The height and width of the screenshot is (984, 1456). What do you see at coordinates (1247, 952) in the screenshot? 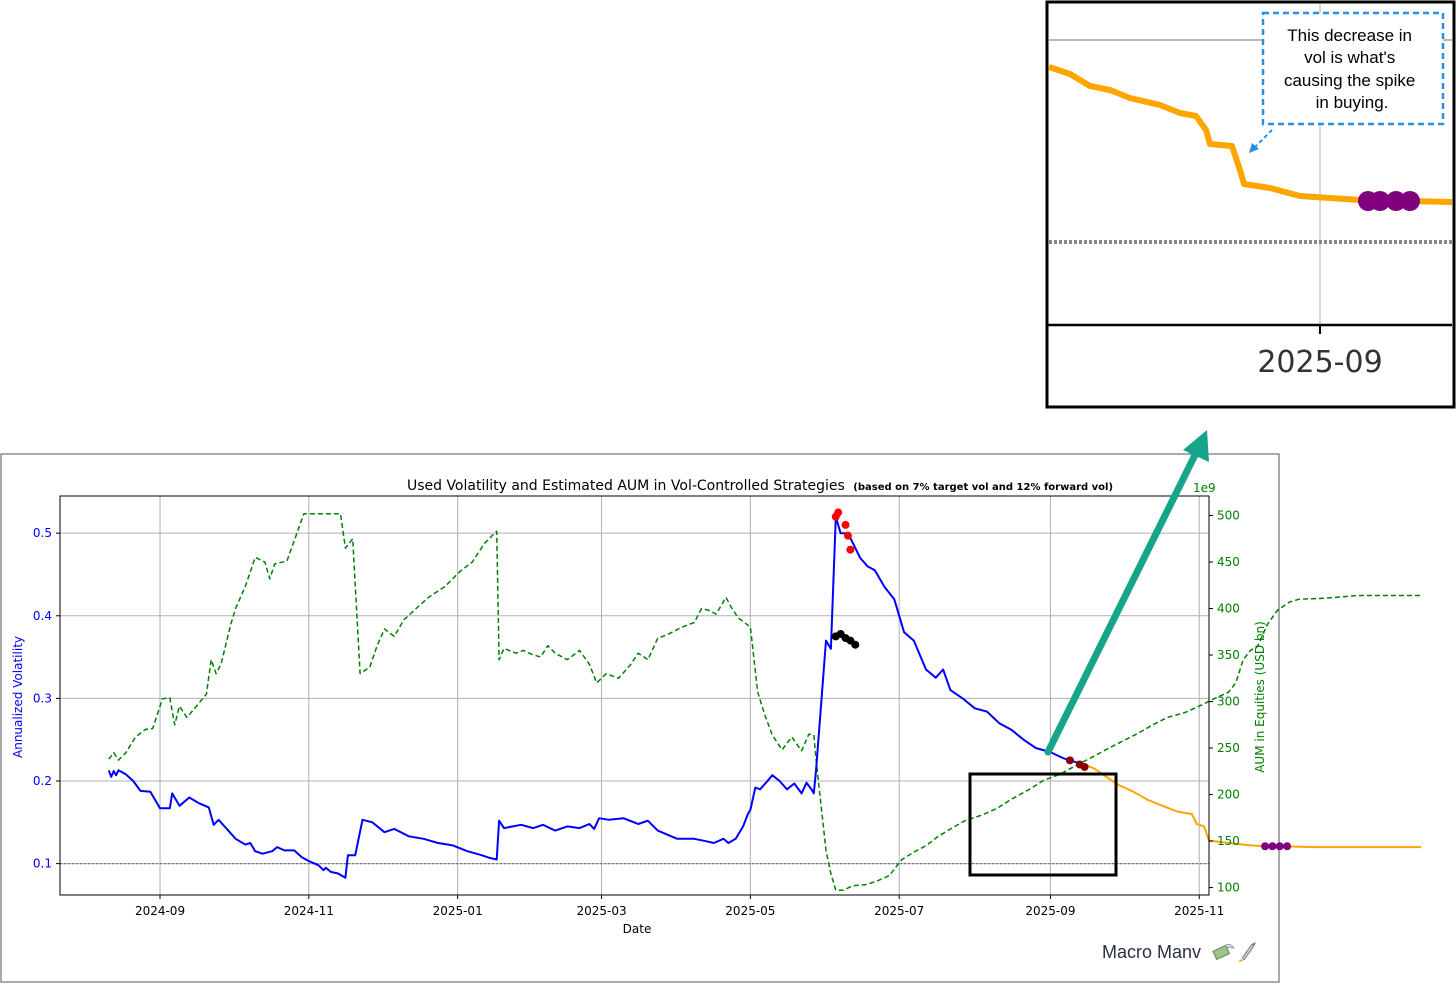
I see `rocket-icon` at bounding box center [1247, 952].